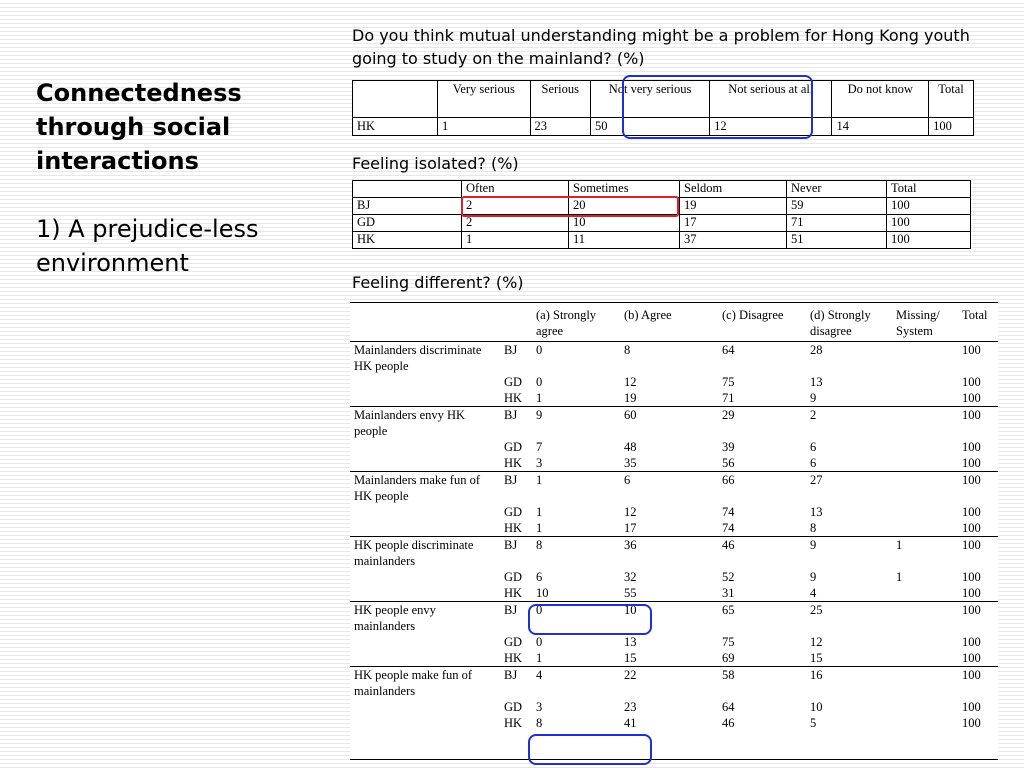  What do you see at coordinates (417, 488) in the screenshot?
I see `statement-label: Mainlanders make fun of HK people` at bounding box center [417, 488].